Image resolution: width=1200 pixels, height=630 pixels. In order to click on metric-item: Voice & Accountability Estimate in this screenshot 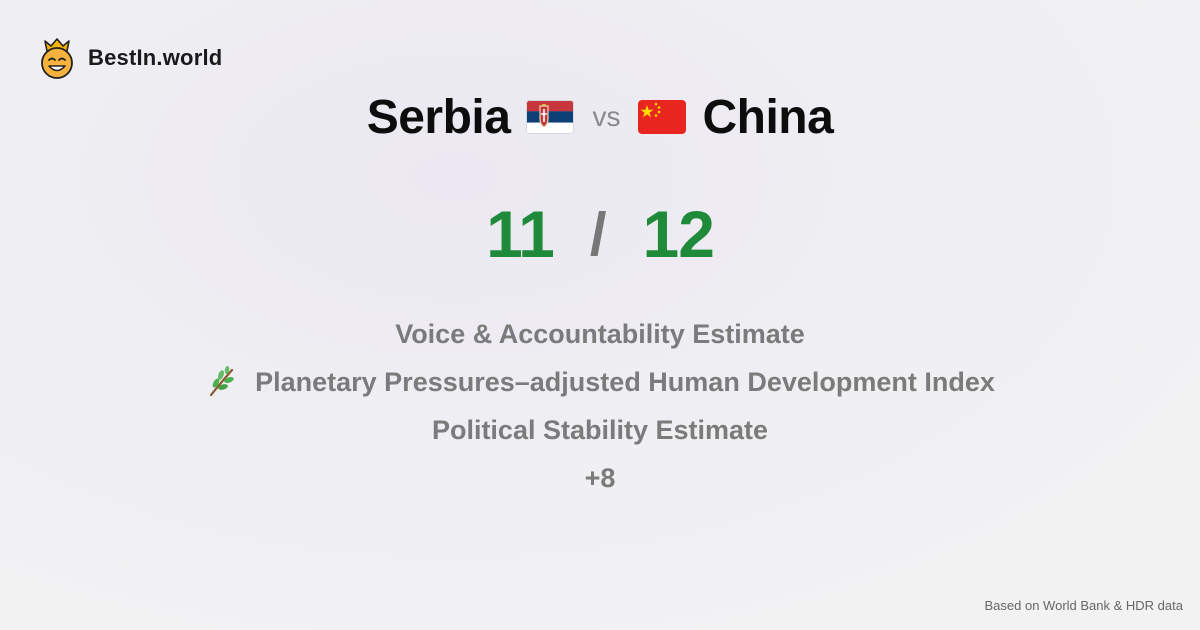, I will do `click(600, 334)`.